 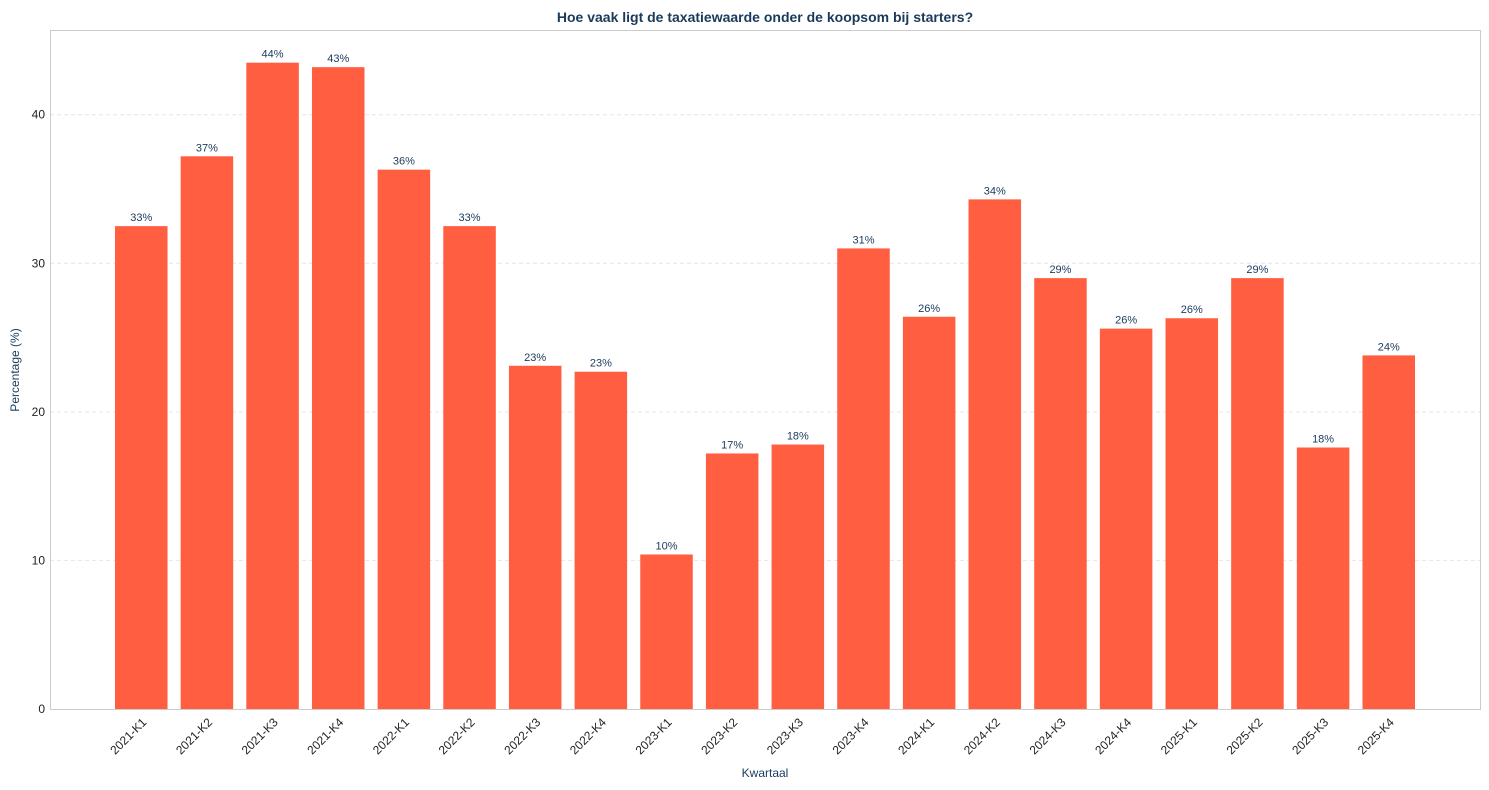 What do you see at coordinates (1310, 736) in the screenshot?
I see `x-tick-label: 2025-K3` at bounding box center [1310, 736].